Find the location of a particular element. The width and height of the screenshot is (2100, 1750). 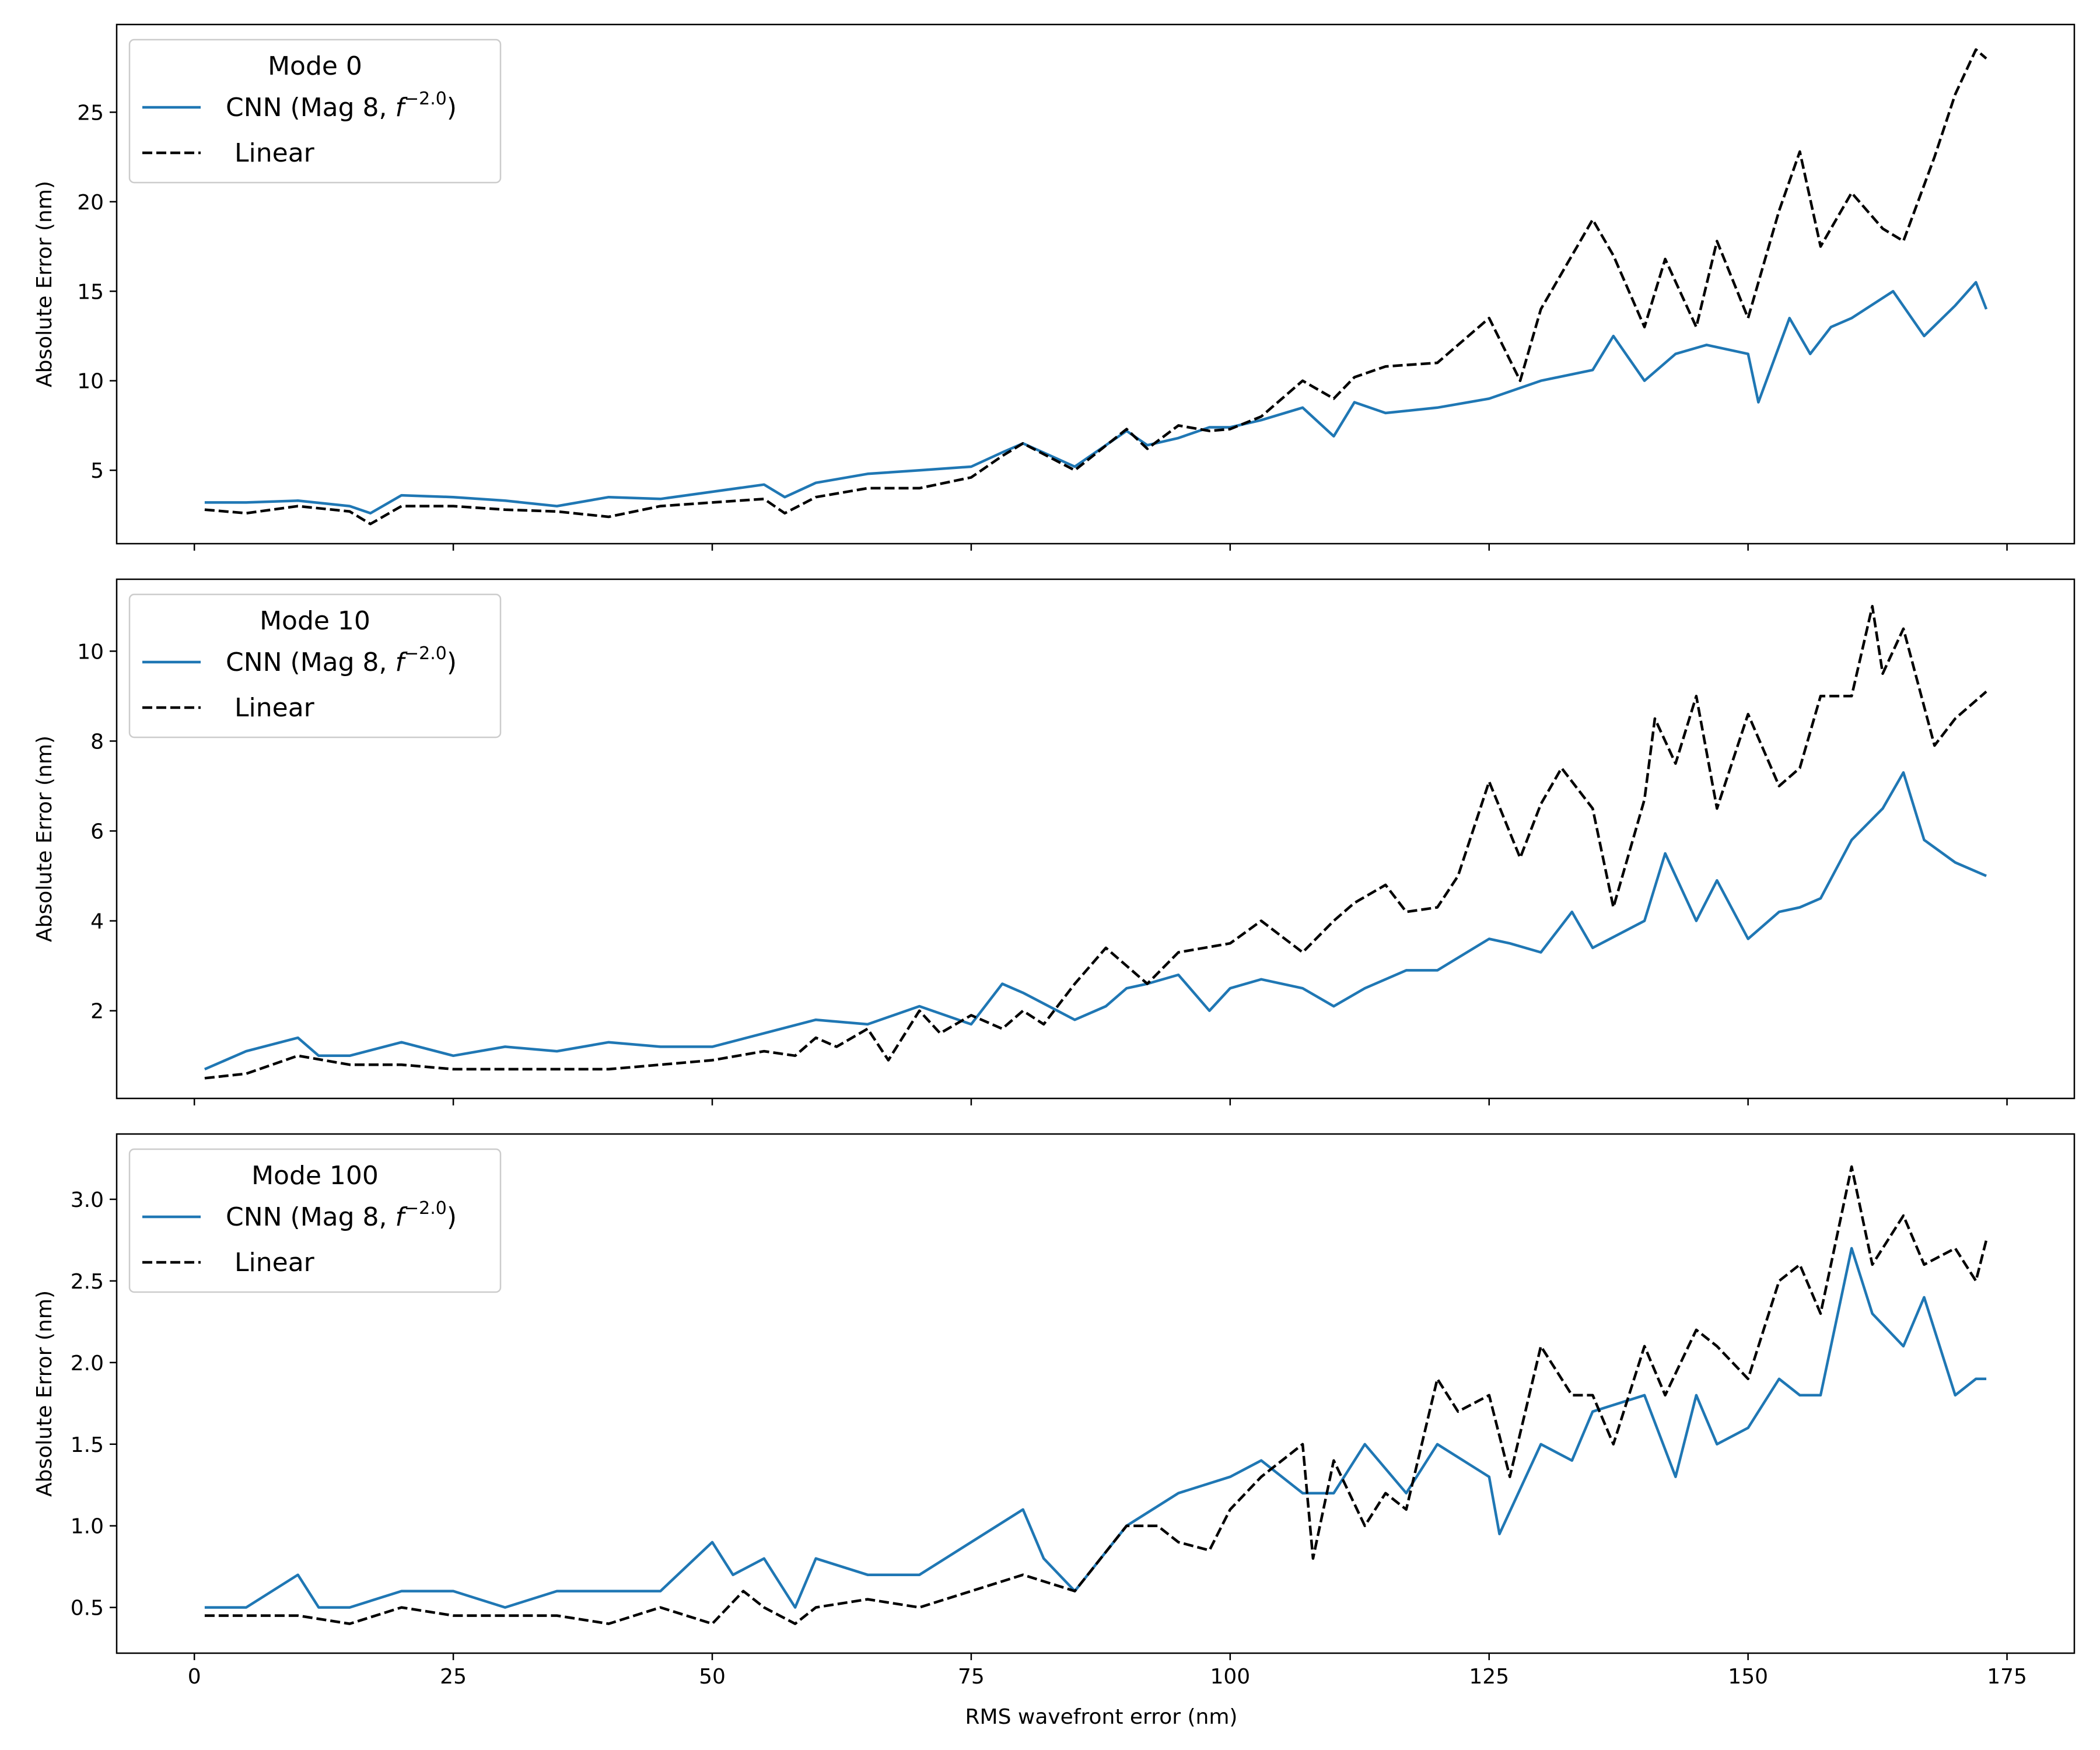

x-tick-label: 0 is located at coordinates (194, 1677).